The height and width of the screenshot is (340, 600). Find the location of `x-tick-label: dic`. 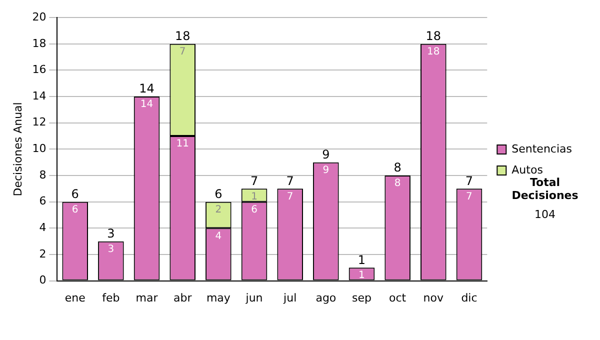

x-tick-label: dic is located at coordinates (469, 297).